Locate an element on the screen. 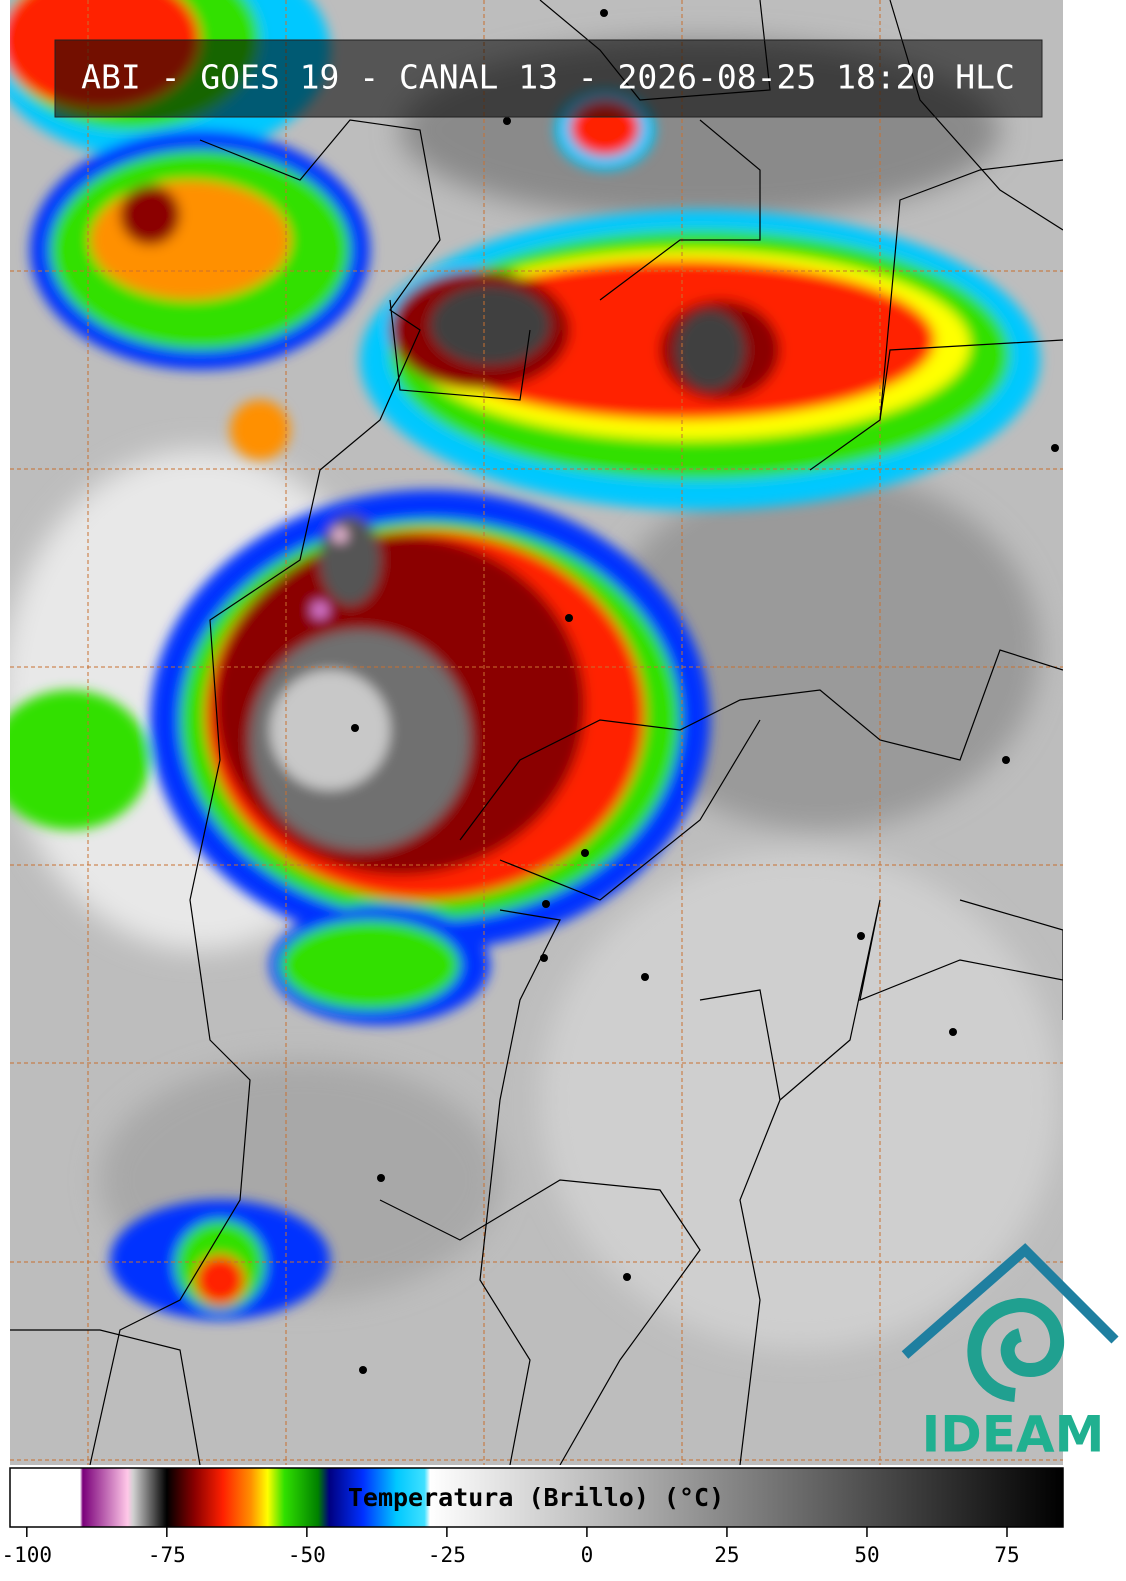 The height and width of the screenshot is (1581, 1126). colorbar-label: Temperatura (Brillo) (°C) is located at coordinates (536, 1497).